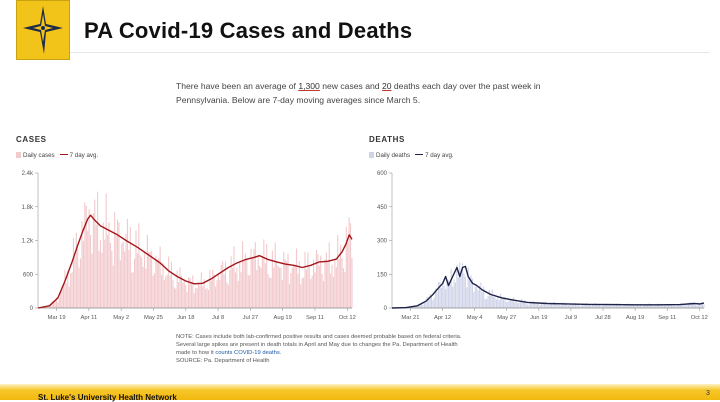 The height and width of the screenshot is (402, 720). What do you see at coordinates (667, 318) in the screenshot?
I see `deaths-x-tick-label: Sep 11` at bounding box center [667, 318].